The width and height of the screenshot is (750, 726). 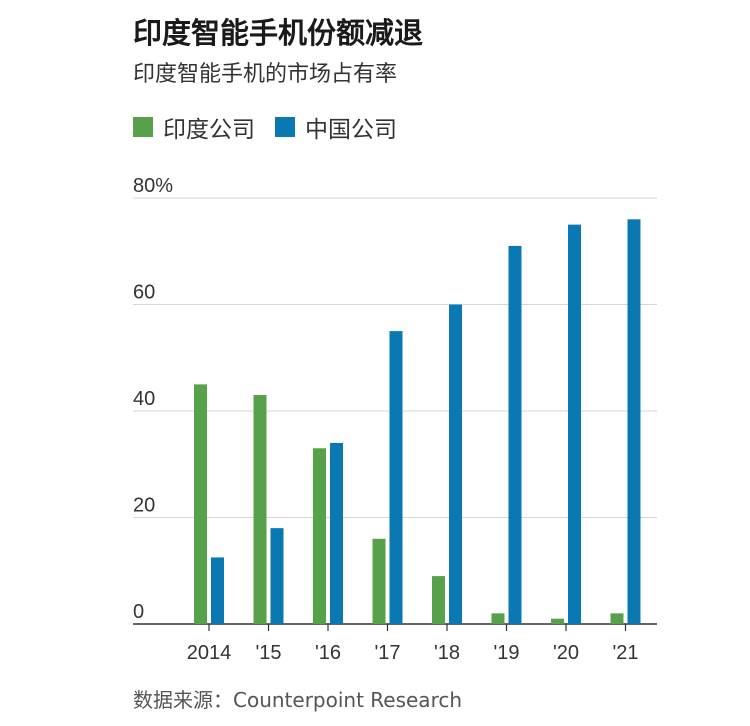 I want to click on y-tick-label: 40, so click(x=144, y=399).